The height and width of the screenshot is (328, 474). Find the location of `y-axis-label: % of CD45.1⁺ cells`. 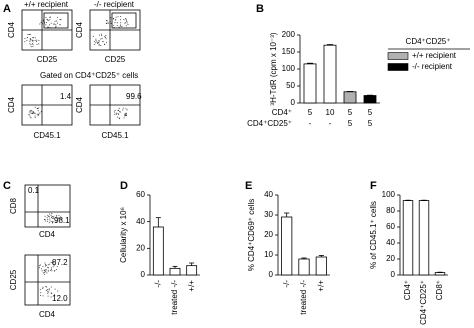

y-axis-label: % of CD45.1⁺ cells is located at coordinates (373, 235).